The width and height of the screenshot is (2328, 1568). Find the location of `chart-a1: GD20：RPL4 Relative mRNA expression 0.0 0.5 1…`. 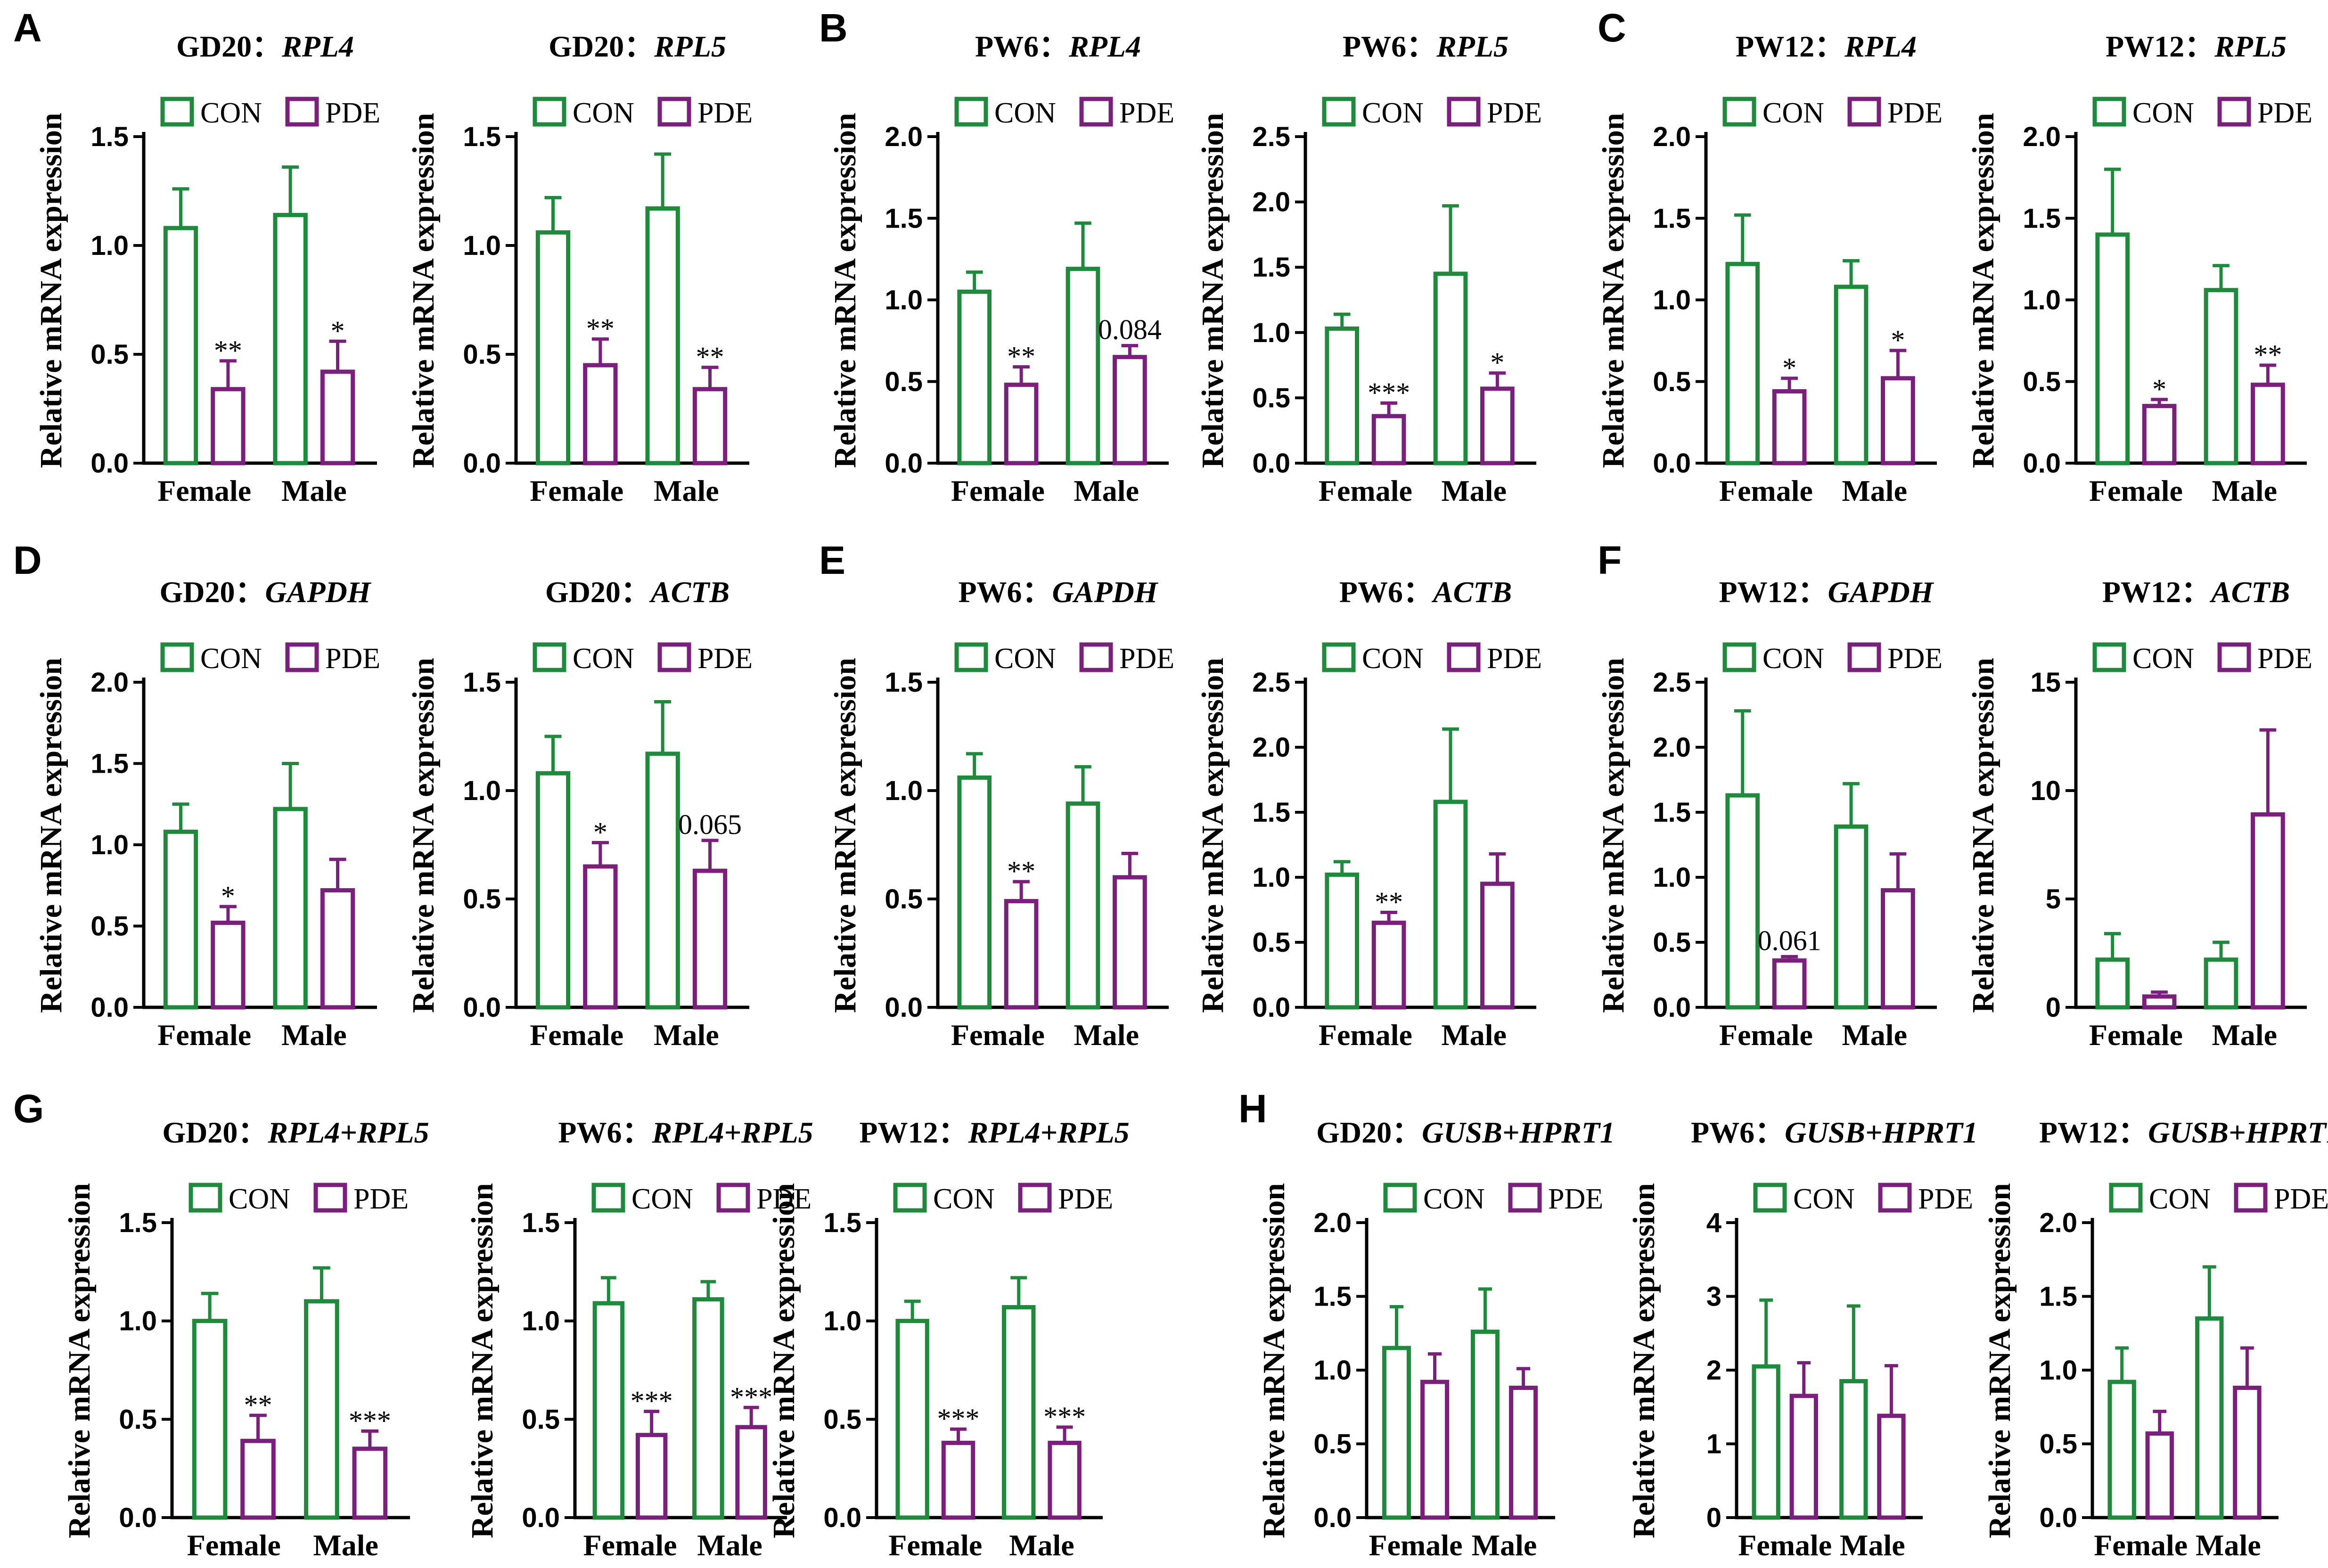

chart-a1: GD20：RPL4 Relative mRNA expression 0.0 0.5 1… is located at coordinates (207, 268).